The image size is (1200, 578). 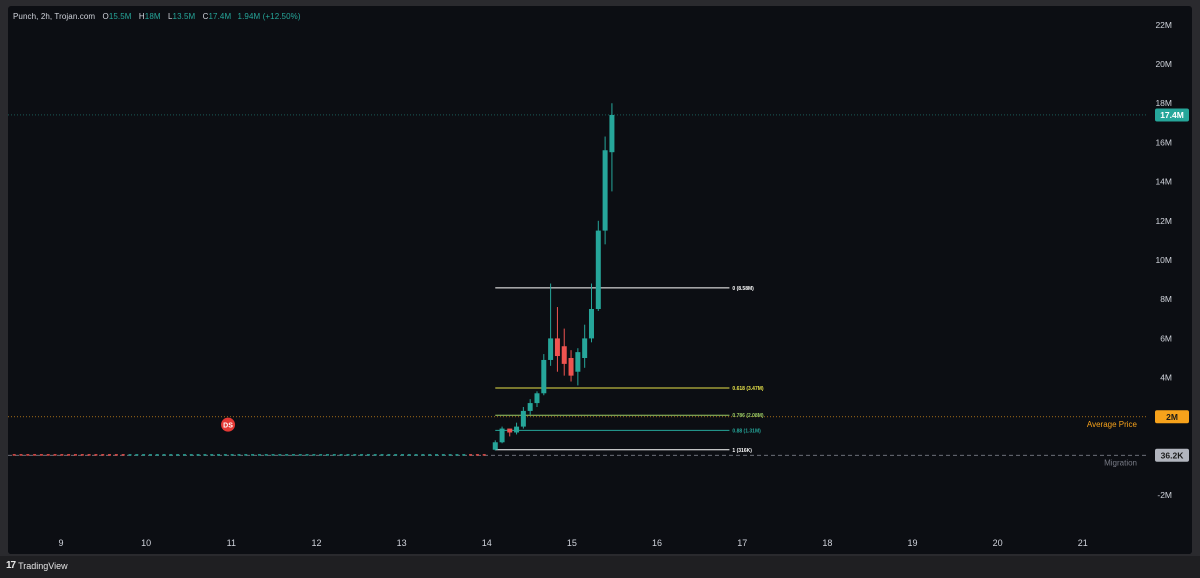 I want to click on time-tick-label: 21, so click(x=1083, y=543).